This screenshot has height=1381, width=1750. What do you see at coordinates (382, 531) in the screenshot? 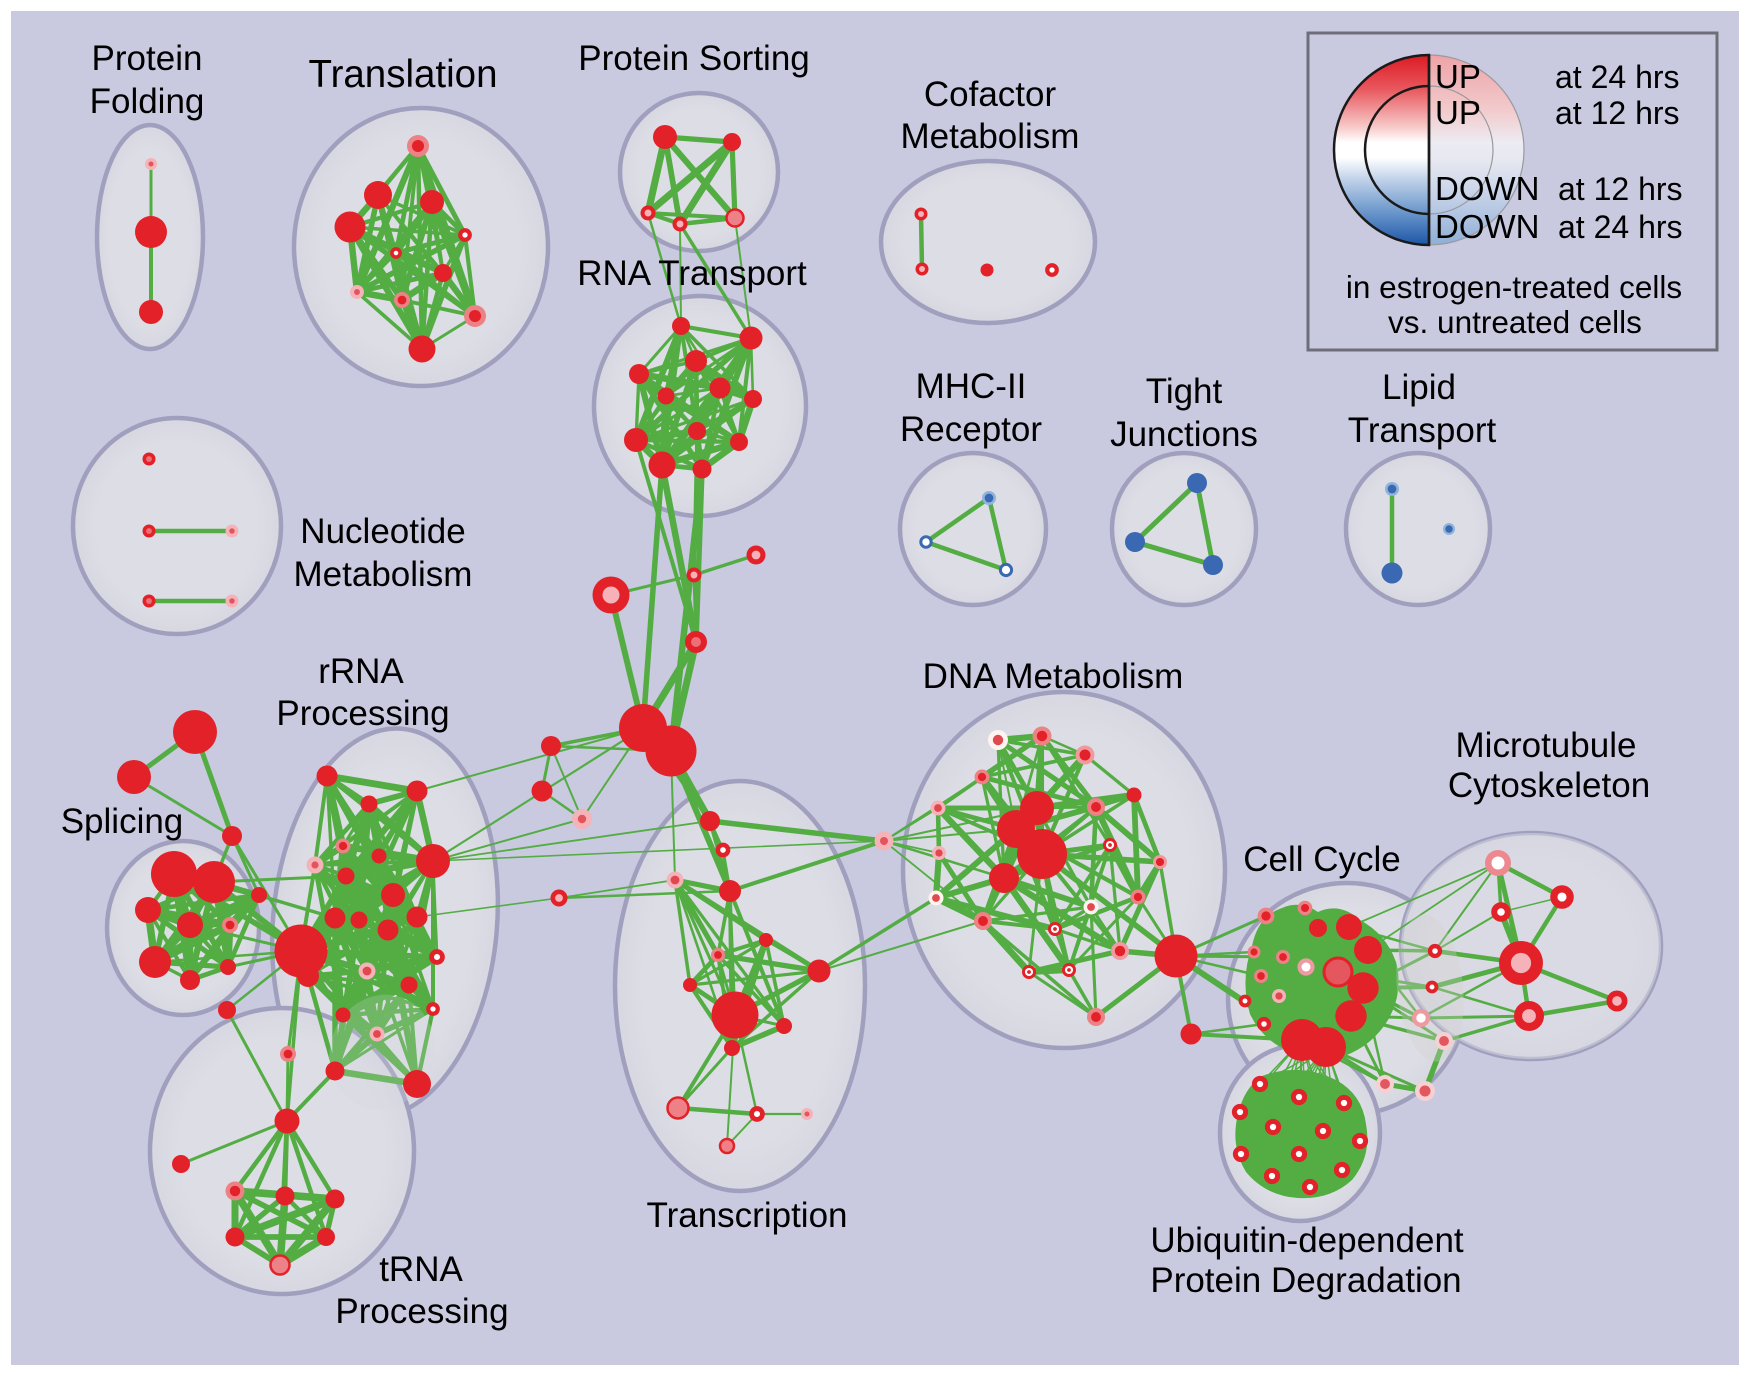
I see `svg-text: Nucleotide` at bounding box center [382, 531].